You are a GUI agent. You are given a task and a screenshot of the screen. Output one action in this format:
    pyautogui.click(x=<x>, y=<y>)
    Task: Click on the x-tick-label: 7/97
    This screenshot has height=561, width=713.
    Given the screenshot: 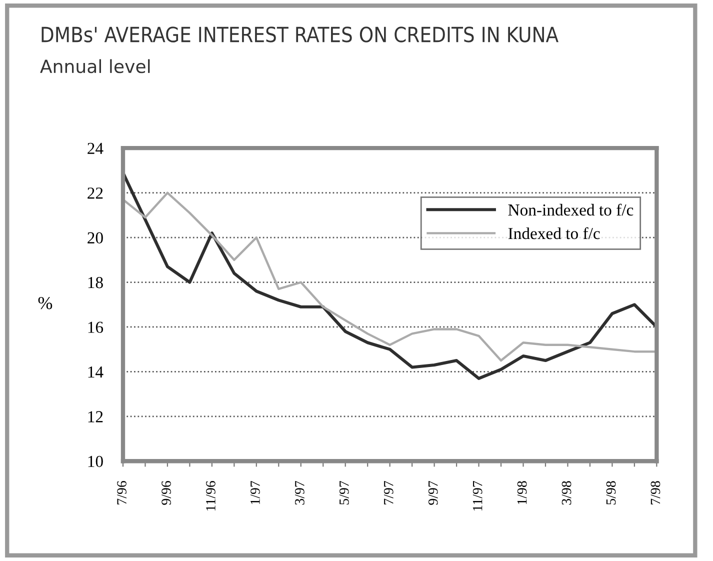 What is the action you would take?
    pyautogui.click(x=389, y=492)
    